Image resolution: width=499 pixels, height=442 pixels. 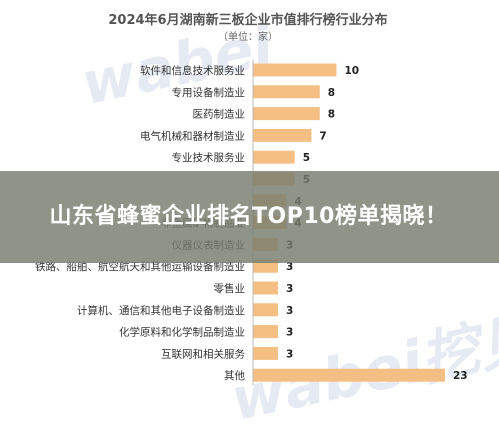 What do you see at coordinates (322, 136) in the screenshot?
I see `value-label: 7` at bounding box center [322, 136].